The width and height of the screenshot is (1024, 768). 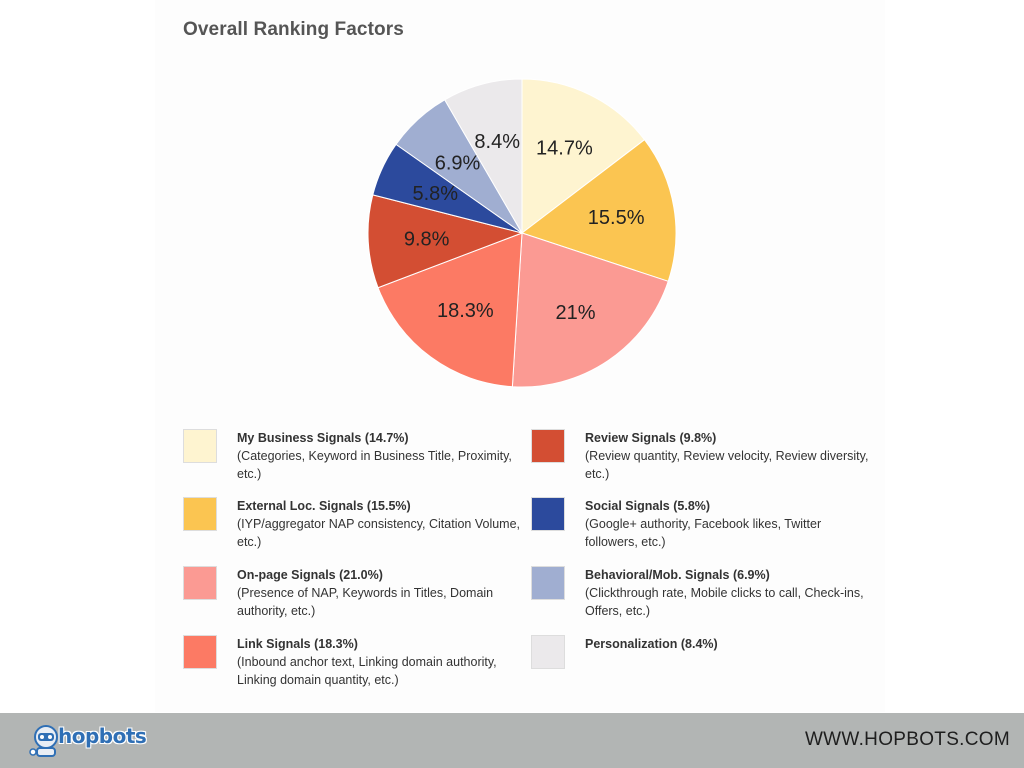 I want to click on pie-slice-label: 18.3%, so click(x=465, y=311).